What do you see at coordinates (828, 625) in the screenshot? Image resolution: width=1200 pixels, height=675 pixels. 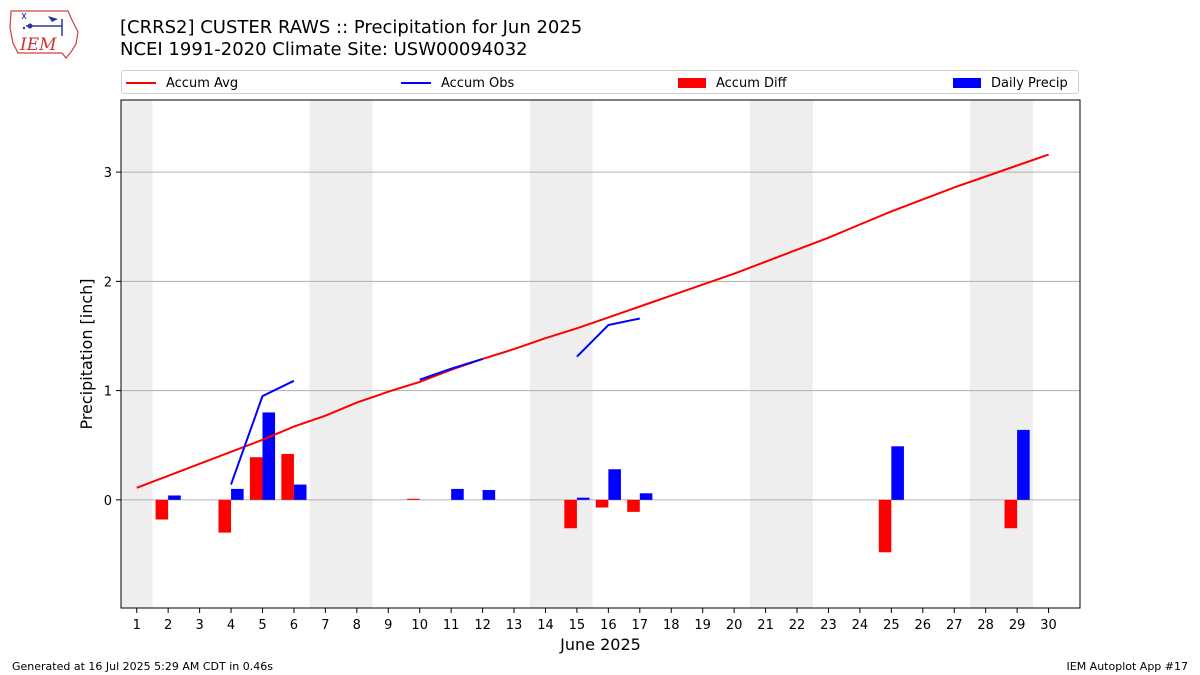 I see `x-tick-label: 23` at bounding box center [828, 625].